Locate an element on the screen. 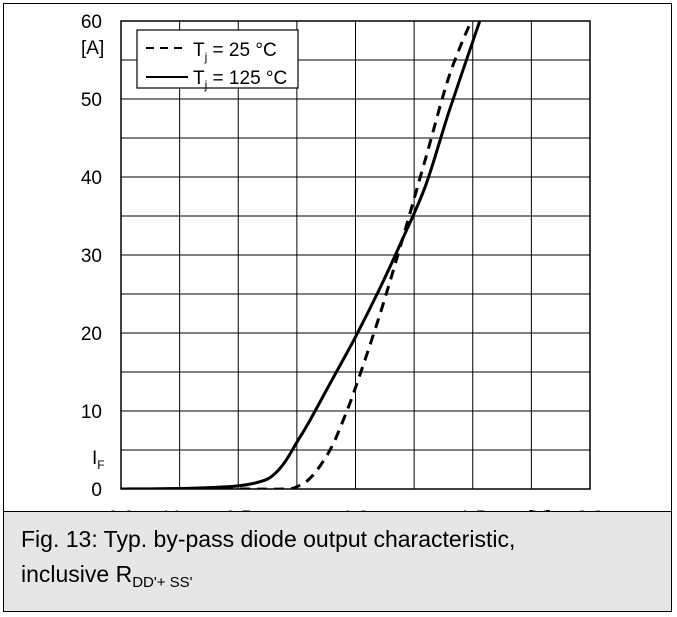 The image size is (677, 617). y-tick-label: 30 is located at coordinates (91, 256).